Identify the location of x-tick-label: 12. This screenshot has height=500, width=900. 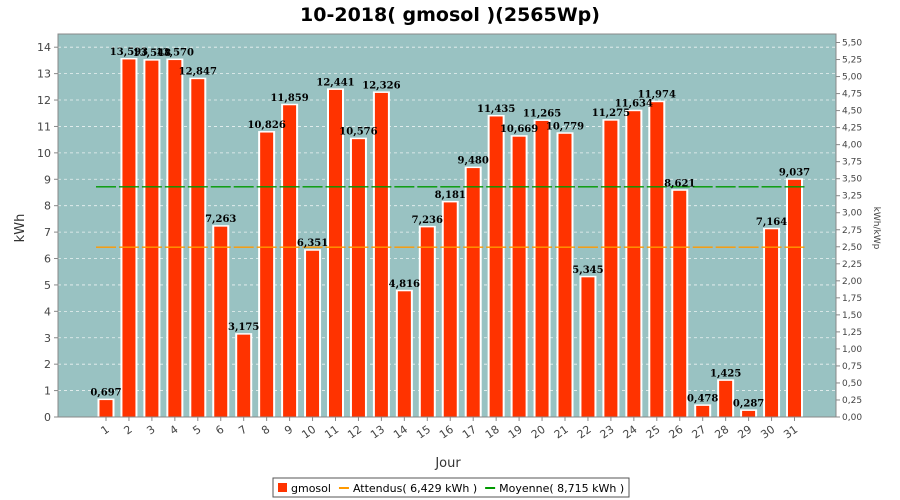
(354, 432).